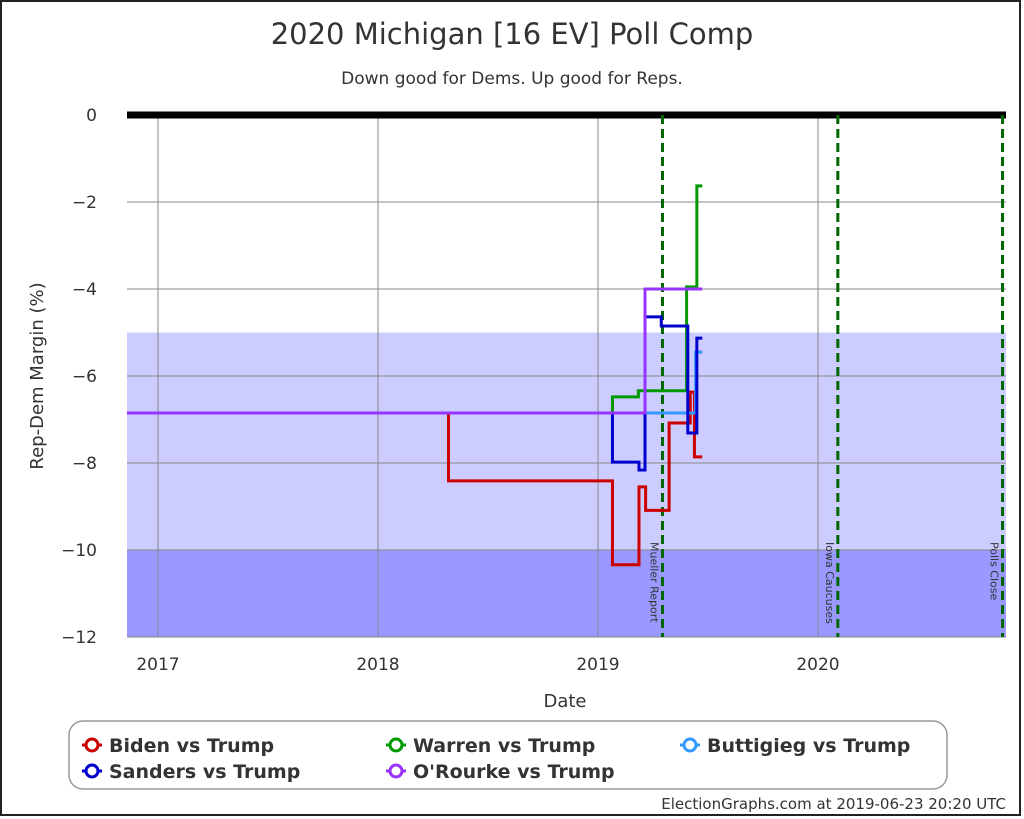  Describe the element at coordinates (512, 34) in the screenshot. I see `chart-title: 2020 Michigan [16 EV] Poll Comp` at that location.